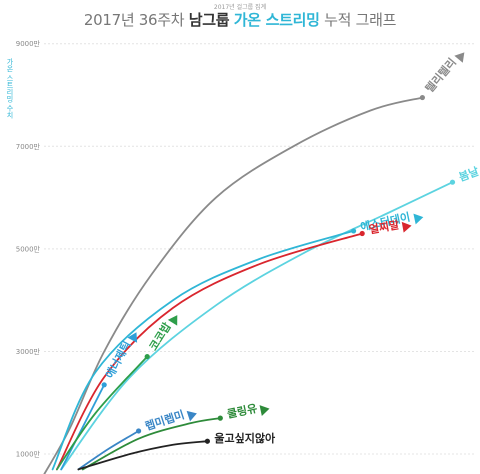 The width and height of the screenshot is (480, 474). Describe the element at coordinates (209, 20) in the screenshot. I see `title-part-2: 남그룹` at that location.